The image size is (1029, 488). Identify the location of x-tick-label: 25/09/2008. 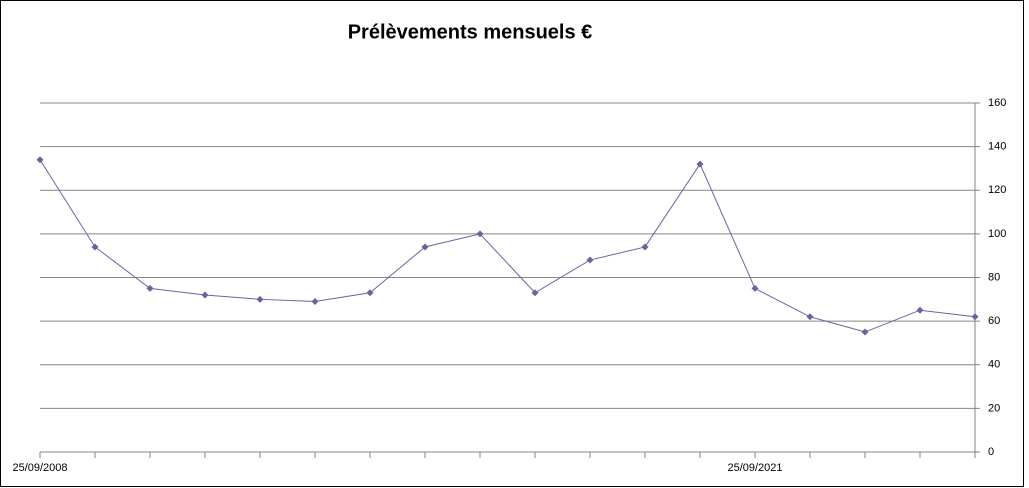
(39, 468).